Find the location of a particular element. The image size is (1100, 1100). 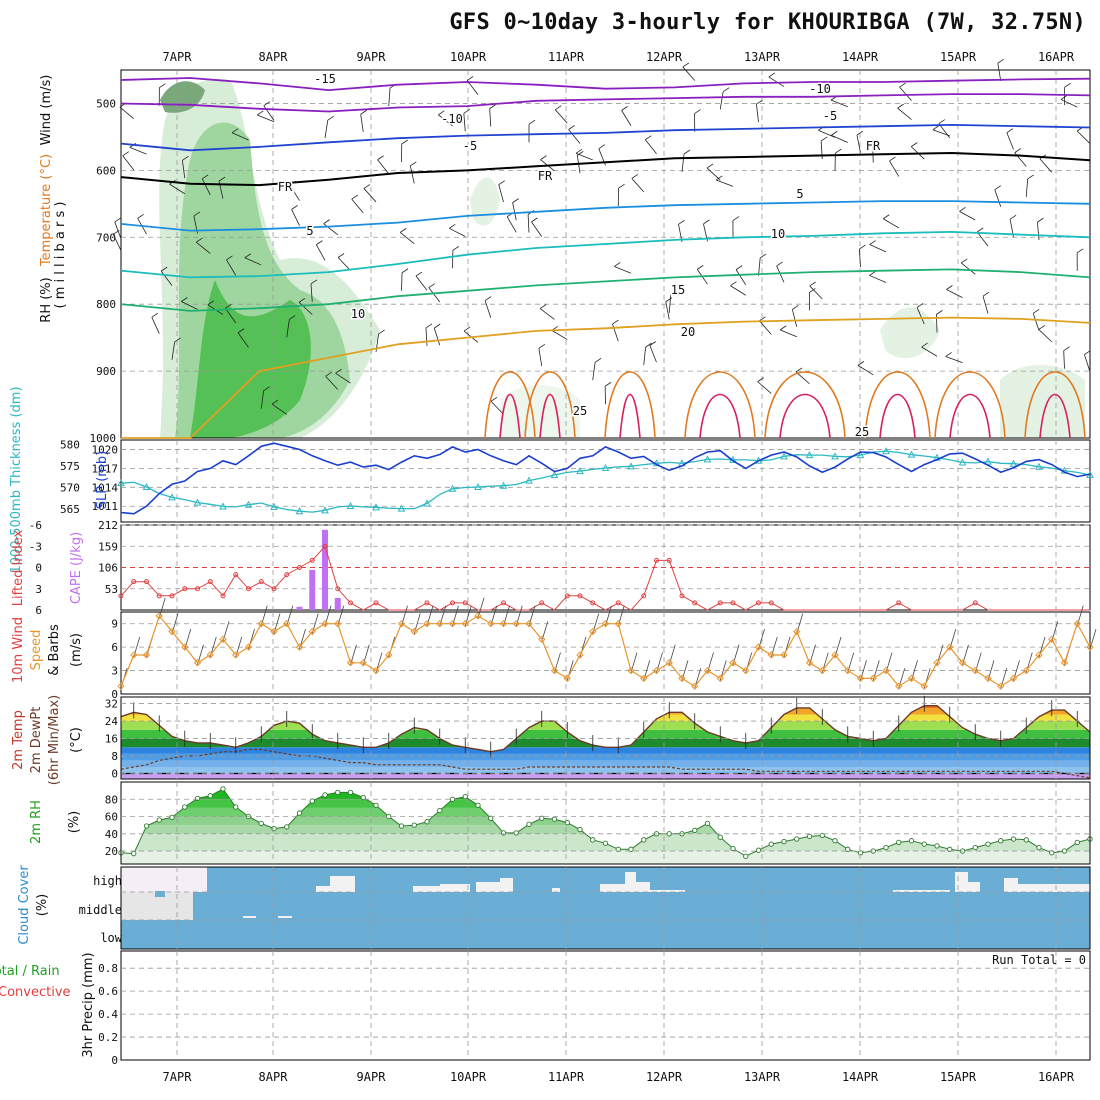

date-tick-bottom: 16APR is located at coordinates (1056, 1077).